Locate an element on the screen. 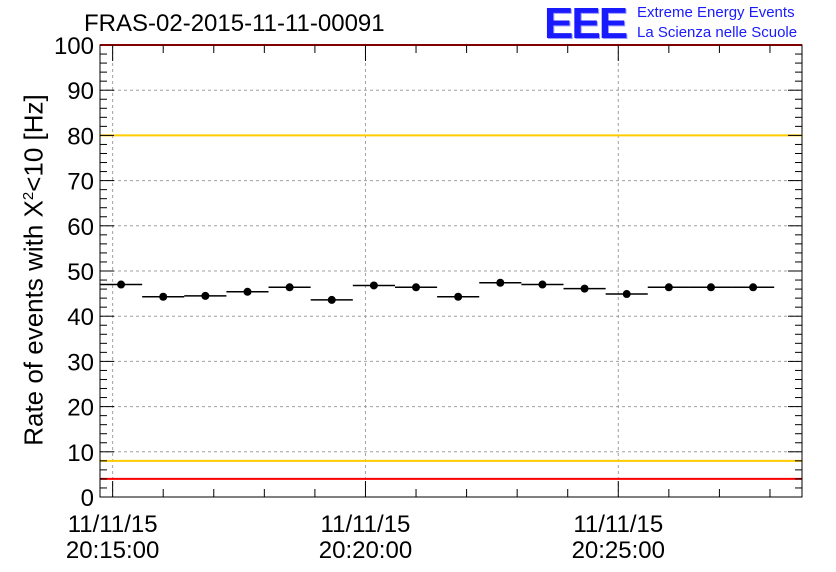 This screenshot has height=572, width=836. y-axis-label: Rate of events with X2<10 [Hz] is located at coordinates (34, 270).